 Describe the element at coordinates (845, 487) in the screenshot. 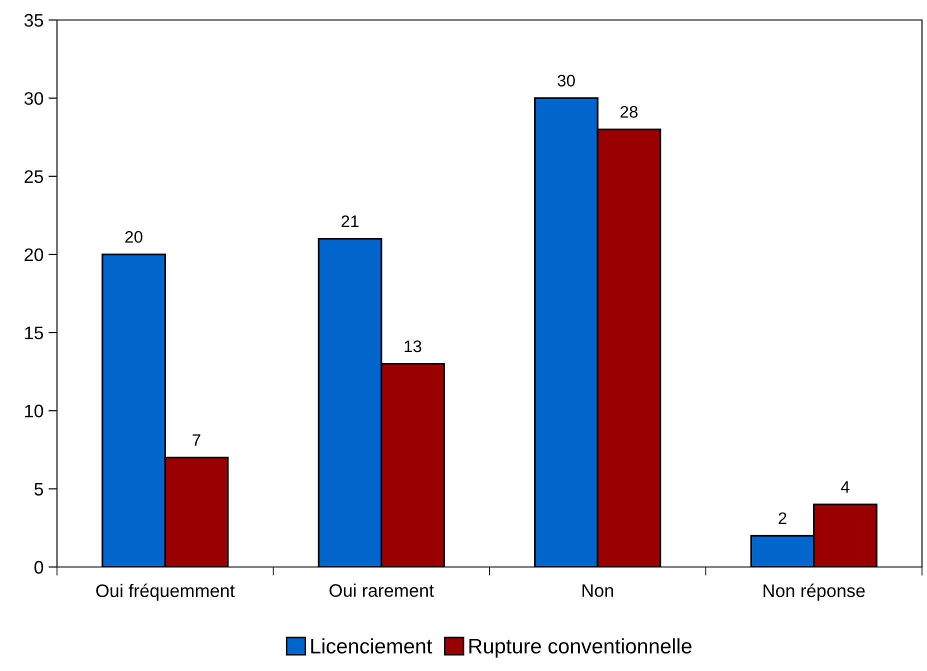

I see `data-label: 4` at that location.